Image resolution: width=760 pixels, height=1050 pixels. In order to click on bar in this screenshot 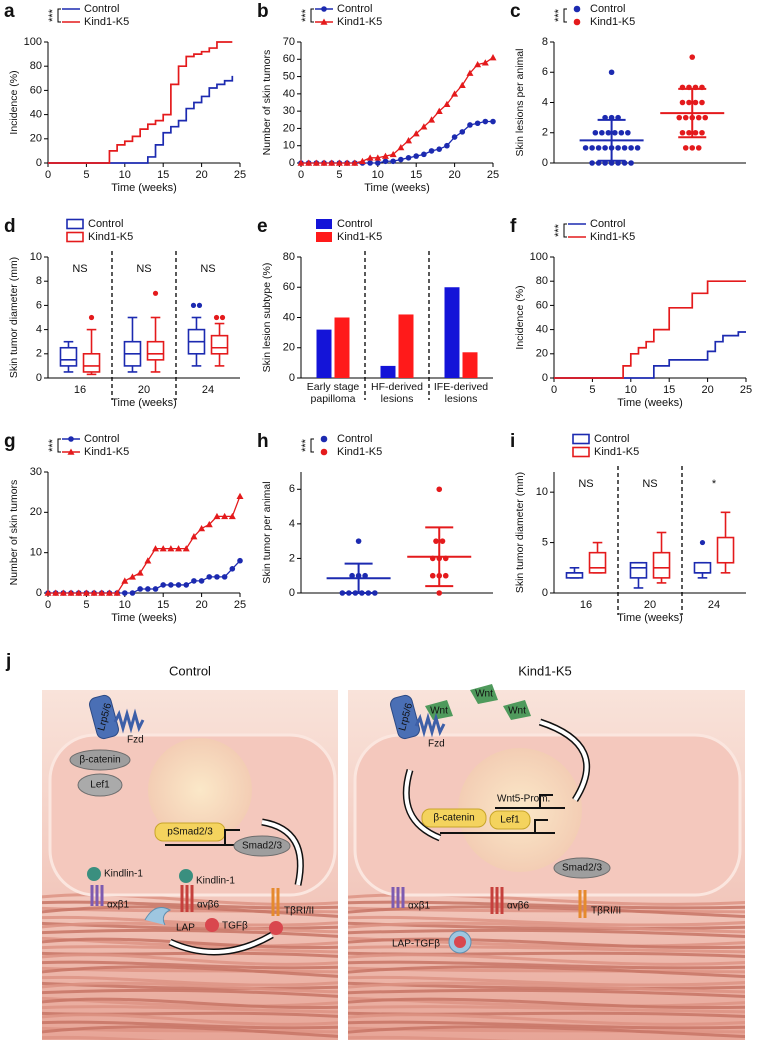, I will do `click(324, 353)`.